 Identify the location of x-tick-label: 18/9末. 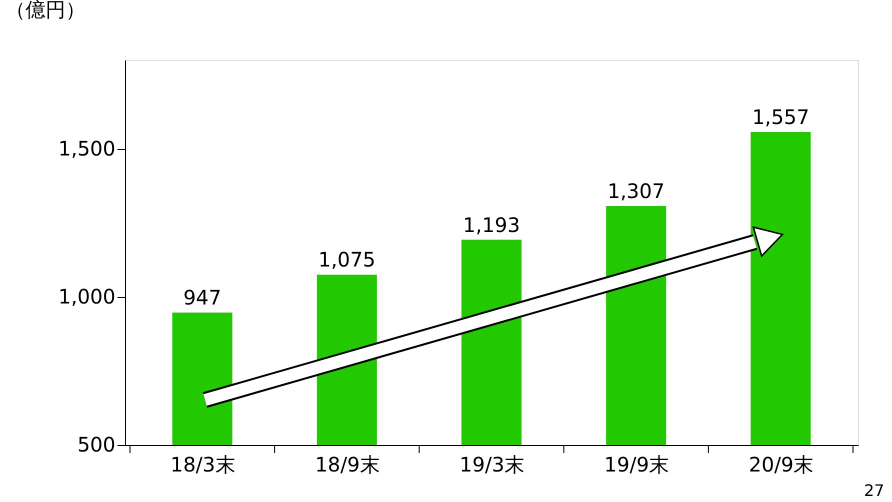
(347, 464).